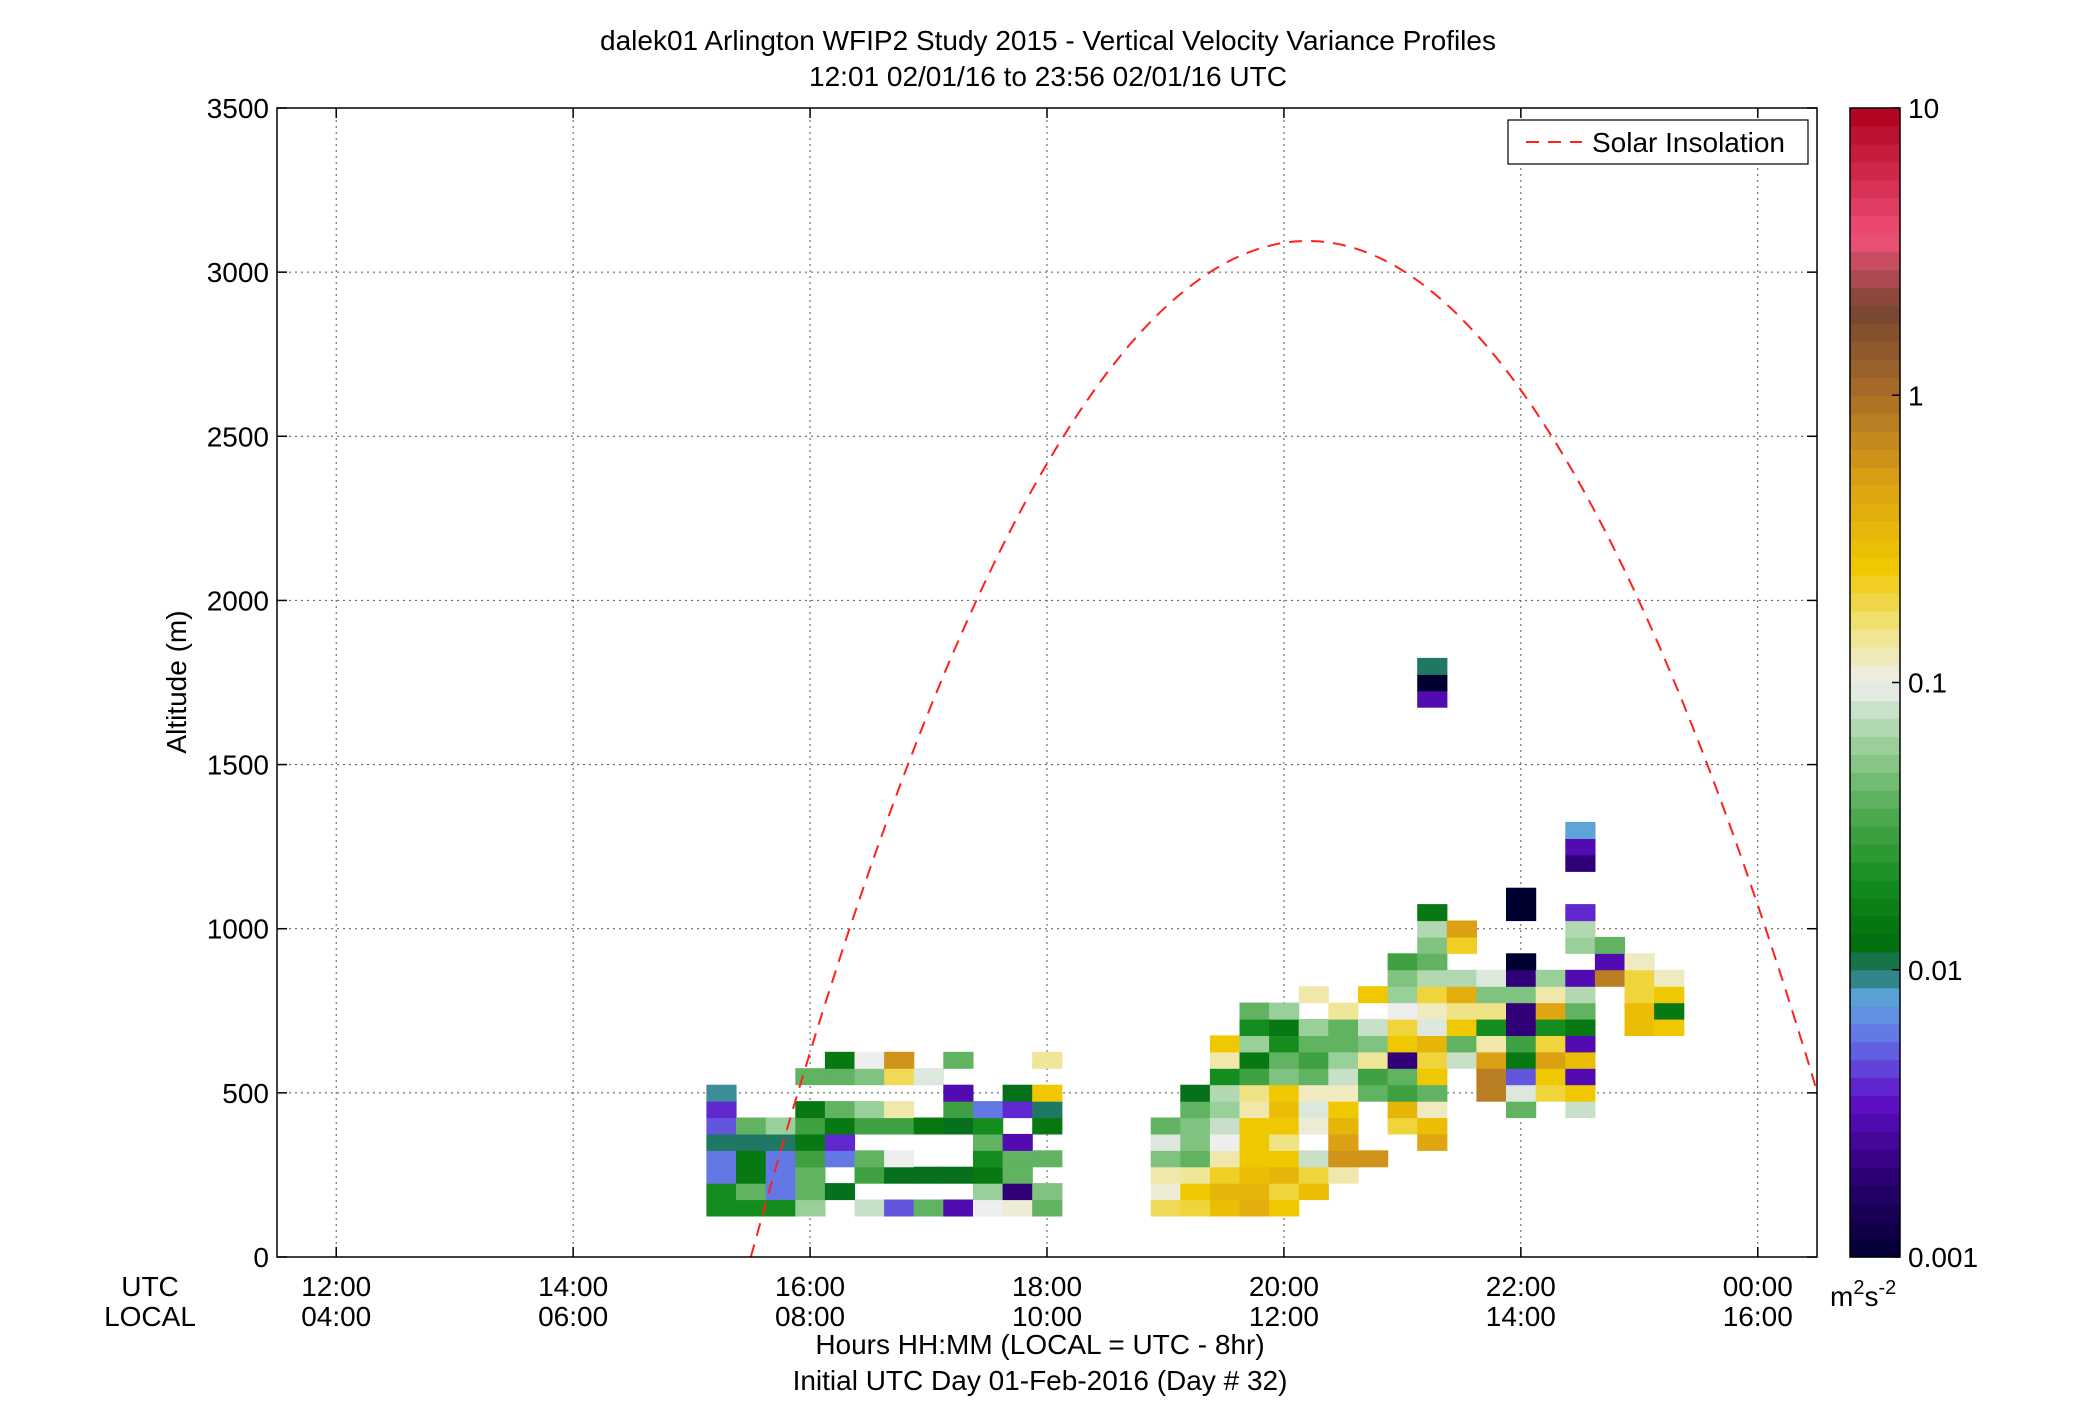 The image size is (2098, 1425). Describe the element at coordinates (810, 1316) in the screenshot. I see `x-tick-label-local: 08:00` at that location.